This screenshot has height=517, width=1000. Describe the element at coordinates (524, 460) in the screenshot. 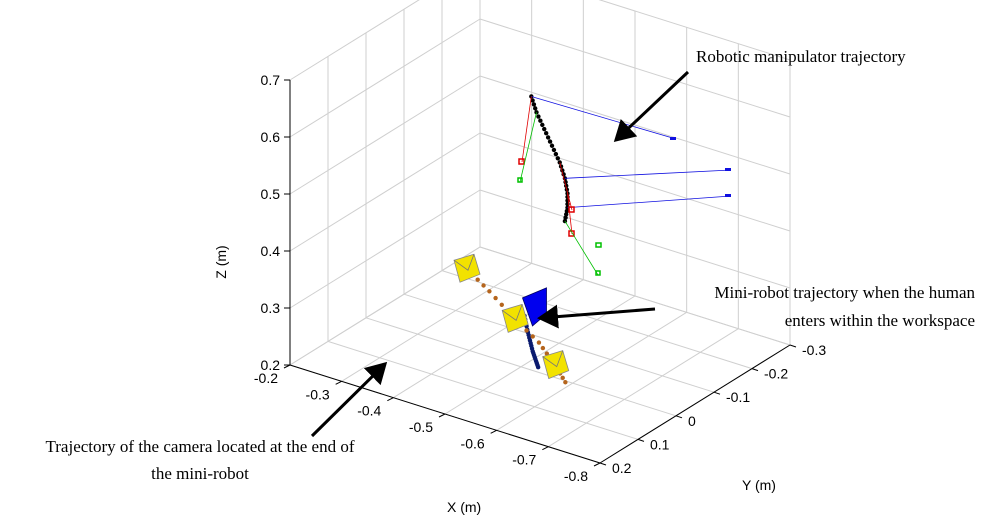

I see `x-tick-label: -0.7` at that location.